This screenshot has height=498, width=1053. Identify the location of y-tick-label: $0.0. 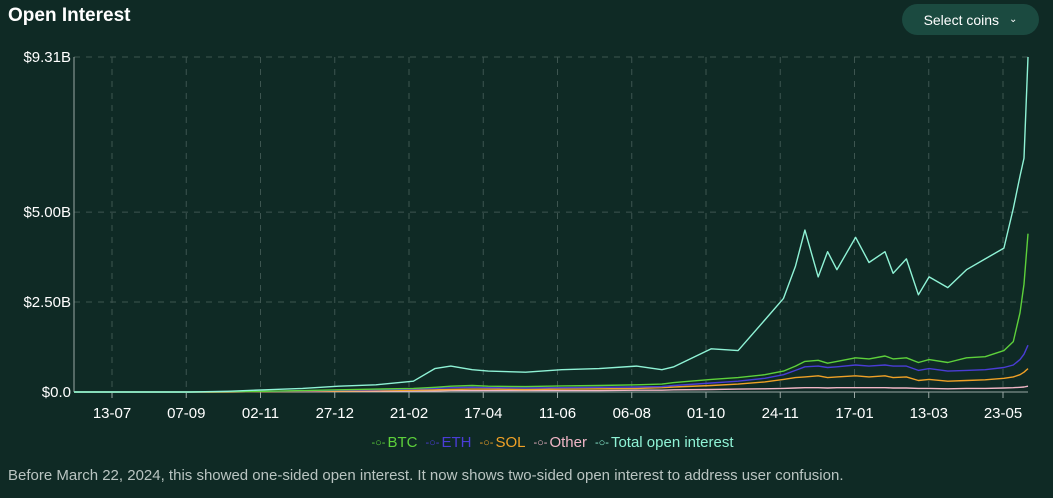
(56, 392).